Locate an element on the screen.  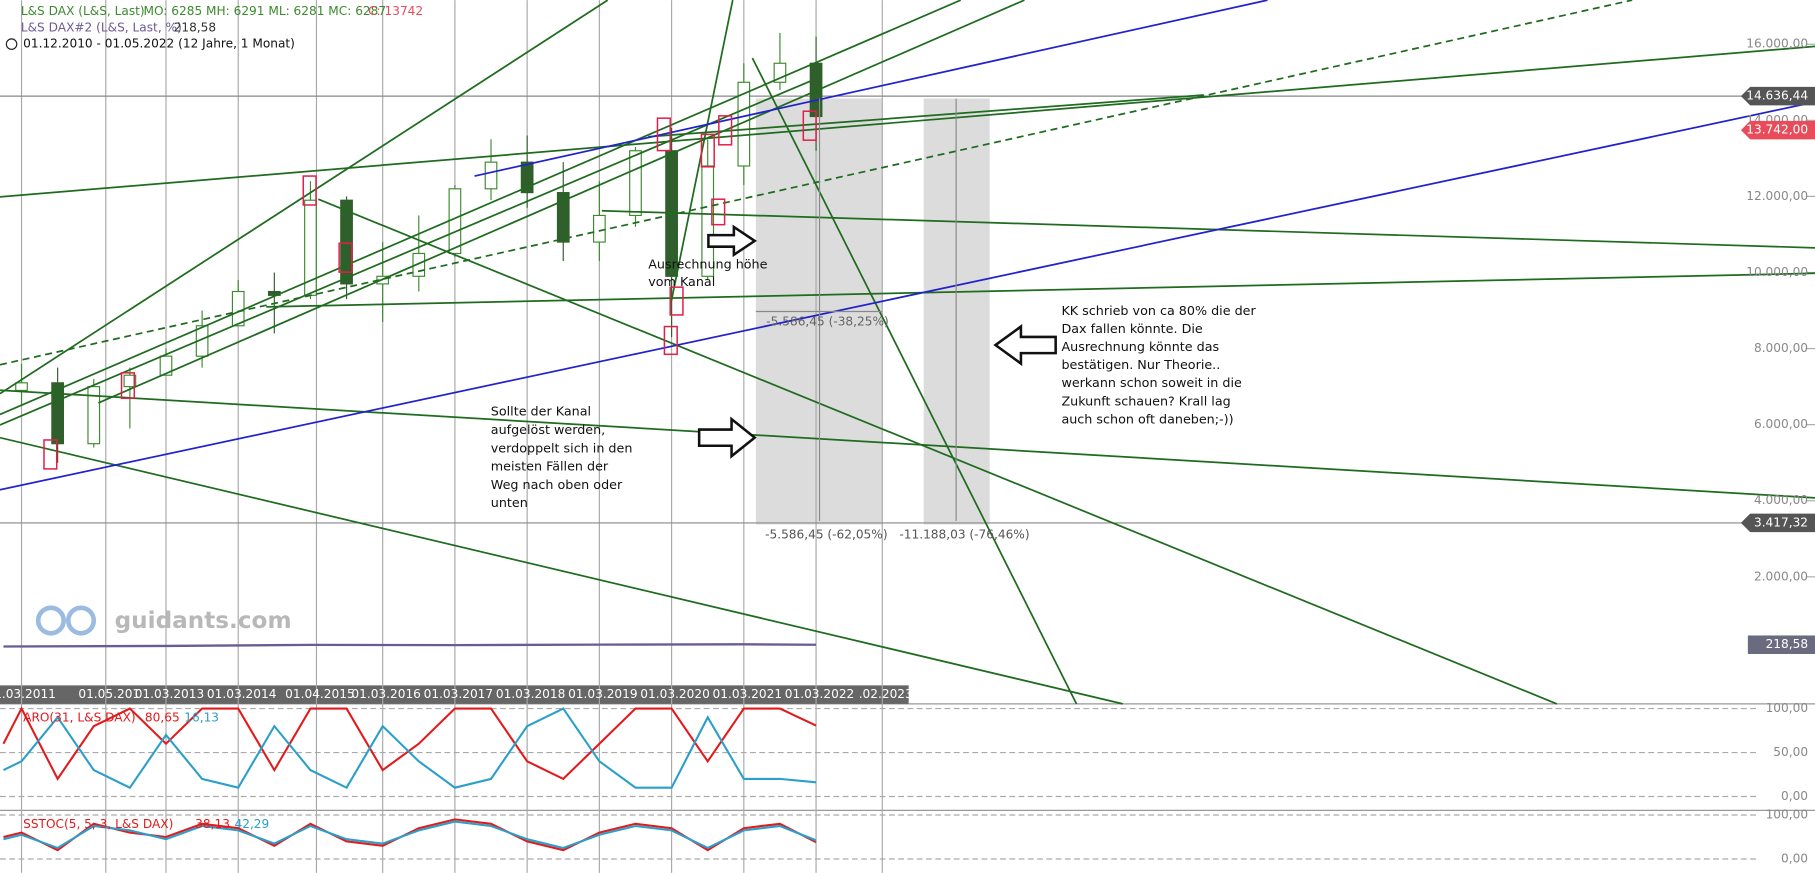
price-tag-label: 3.417,32 is located at coordinates (1781, 522).